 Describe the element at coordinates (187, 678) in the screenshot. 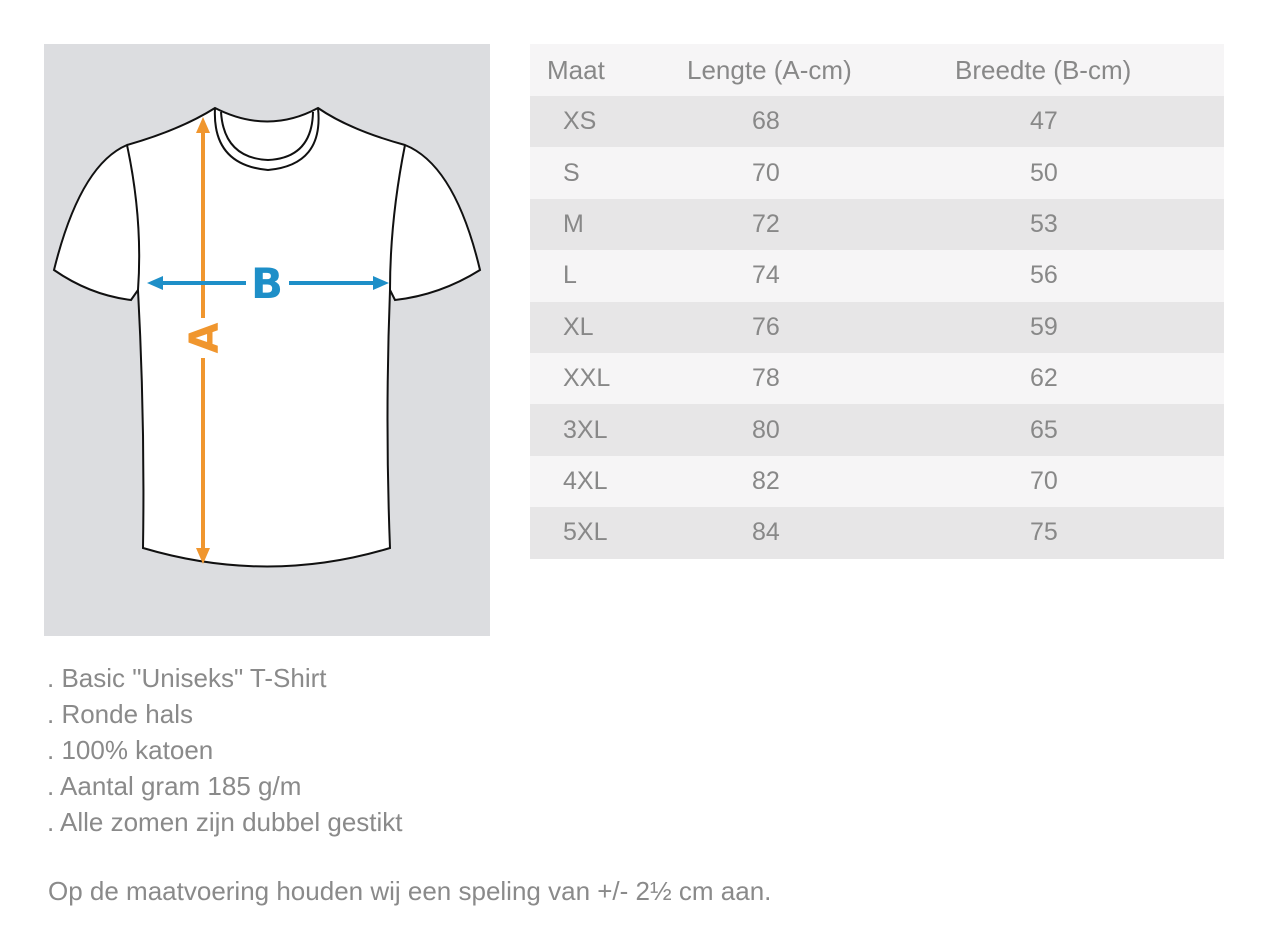

I see `feature-item: . Basic "Uniseks" T-Shirt` at that location.